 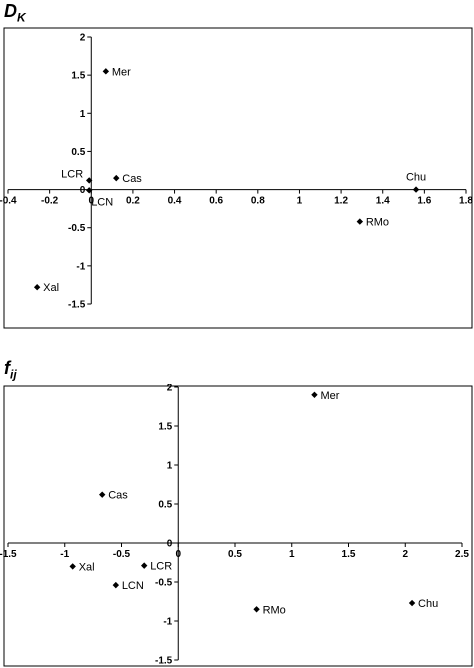 I want to click on chart-title-dk: DK, so click(x=15, y=13).